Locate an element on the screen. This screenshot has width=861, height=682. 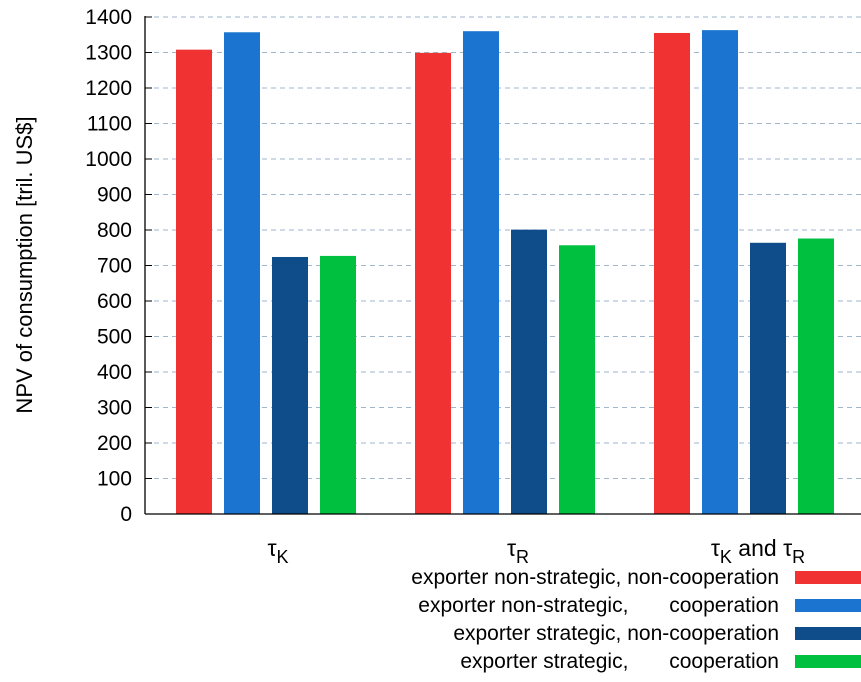
x-tick-label: τR is located at coordinates (518, 551).